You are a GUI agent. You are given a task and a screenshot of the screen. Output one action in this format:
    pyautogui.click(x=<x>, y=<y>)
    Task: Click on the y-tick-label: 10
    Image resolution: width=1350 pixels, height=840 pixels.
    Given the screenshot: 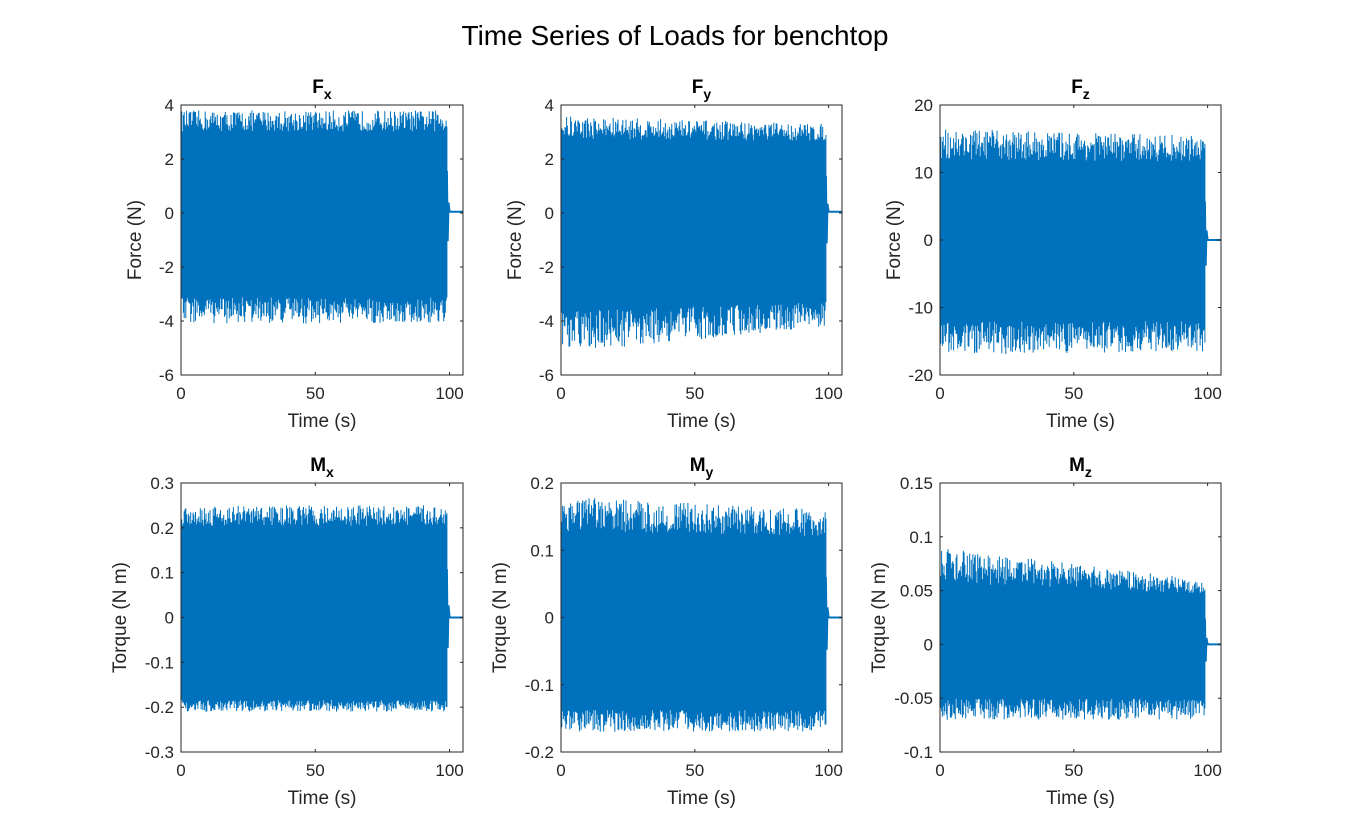 What is the action you would take?
    pyautogui.click(x=923, y=173)
    